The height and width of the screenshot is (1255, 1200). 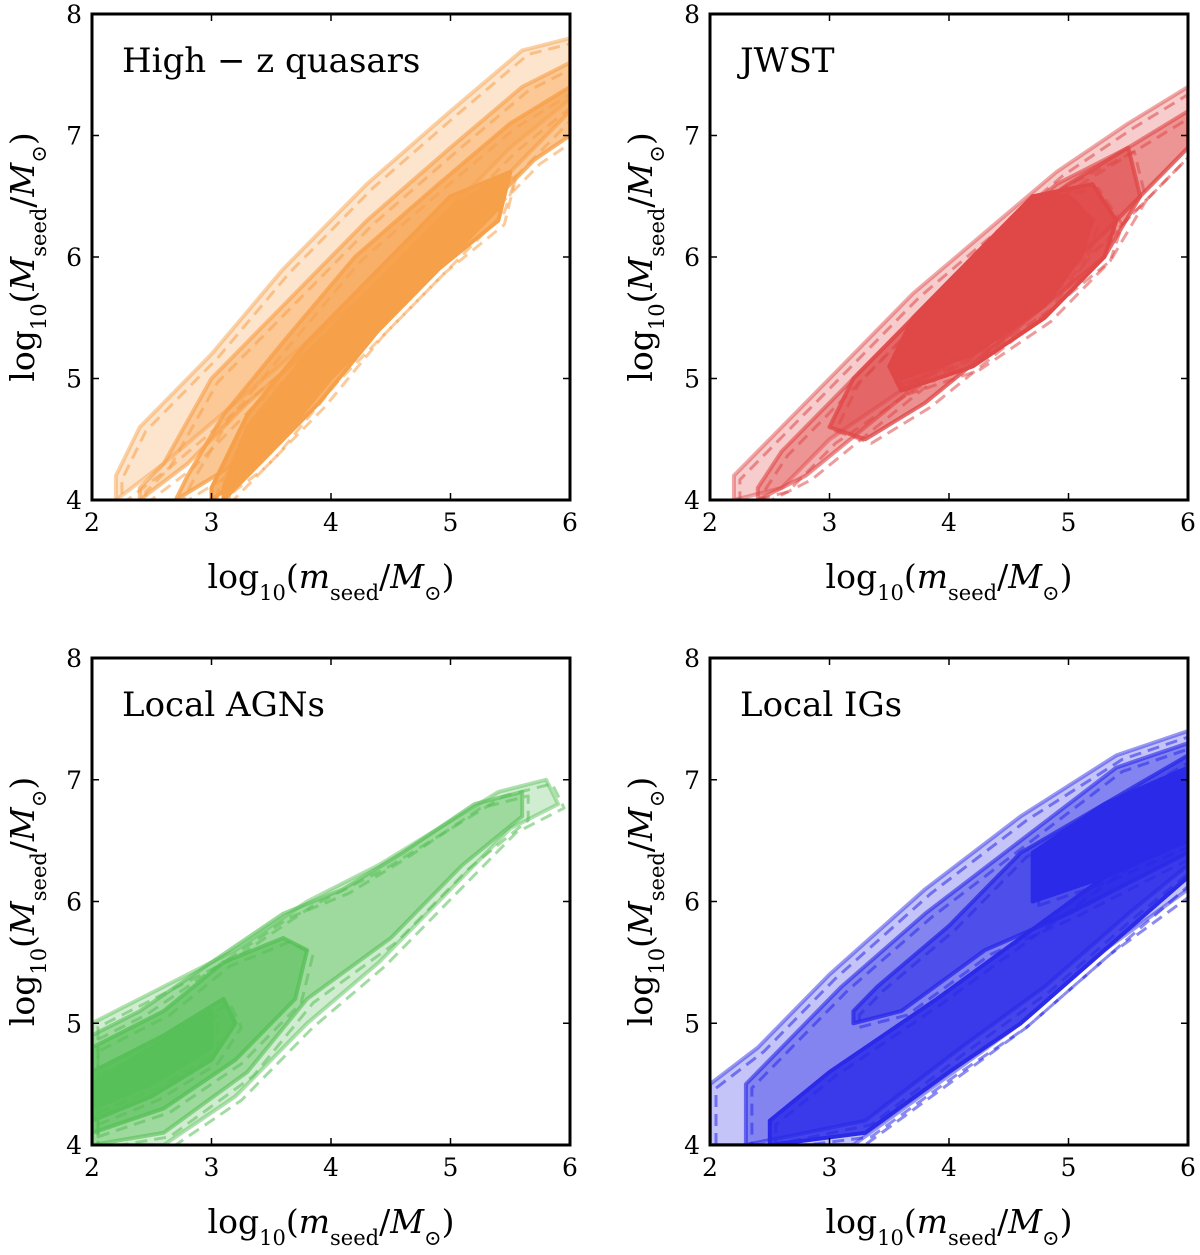 What do you see at coordinates (949, 522) in the screenshot?
I see `x-tick-label: 4` at bounding box center [949, 522].